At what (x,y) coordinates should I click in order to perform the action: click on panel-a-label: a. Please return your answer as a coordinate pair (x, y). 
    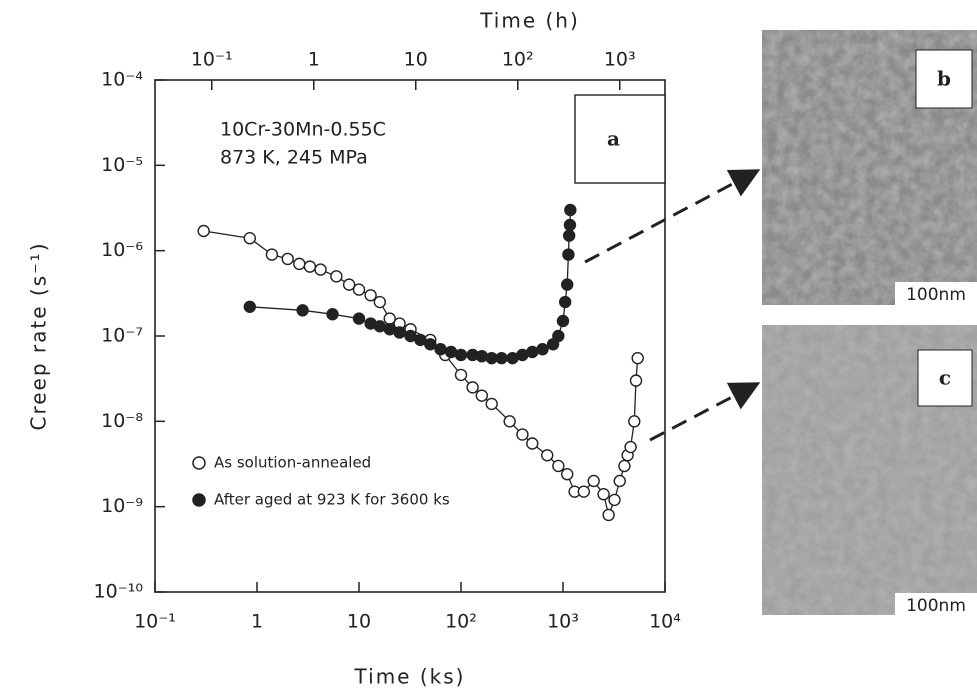
    Looking at the image, I should click on (613, 139).